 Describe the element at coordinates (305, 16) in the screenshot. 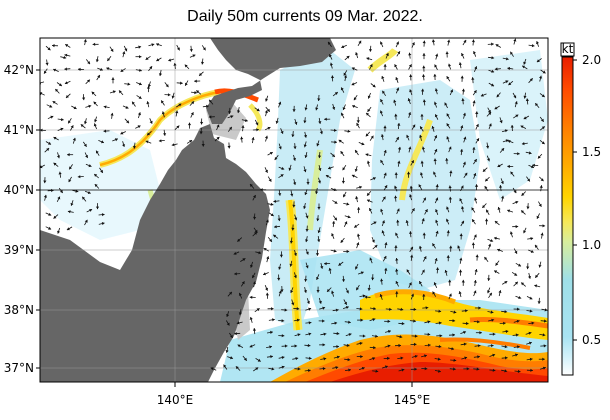

I see `map-title: Daily 50m currents 09 Mar. 2022.` at that location.